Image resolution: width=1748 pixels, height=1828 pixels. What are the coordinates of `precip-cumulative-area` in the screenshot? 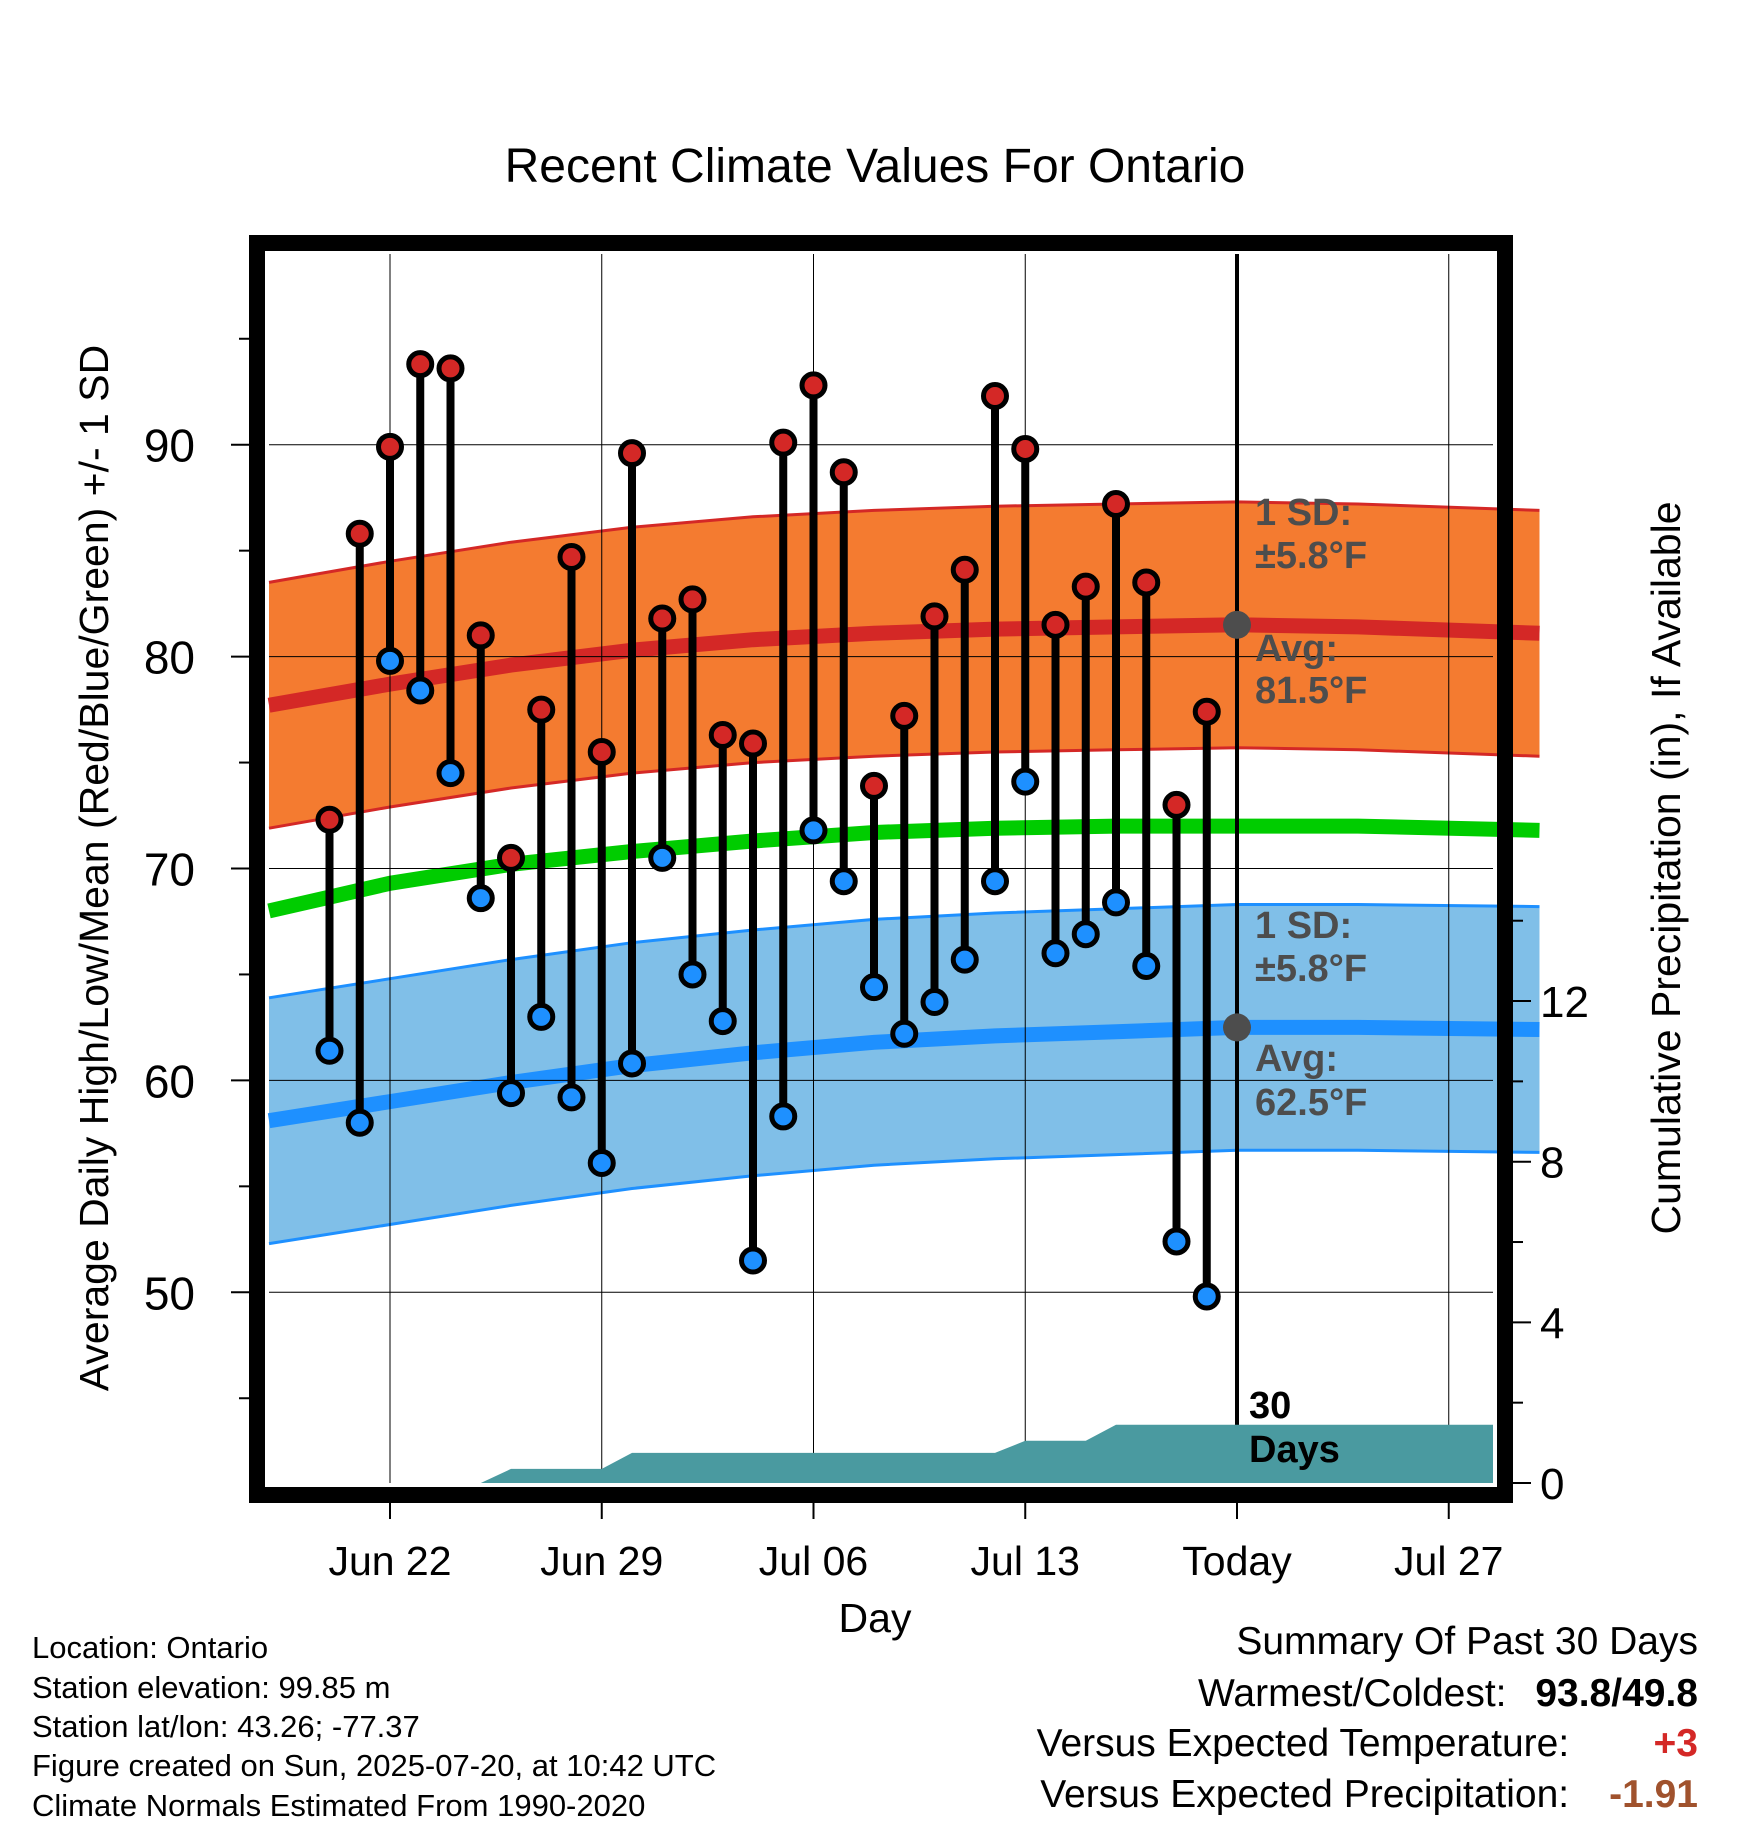 It's located at (881, 1453).